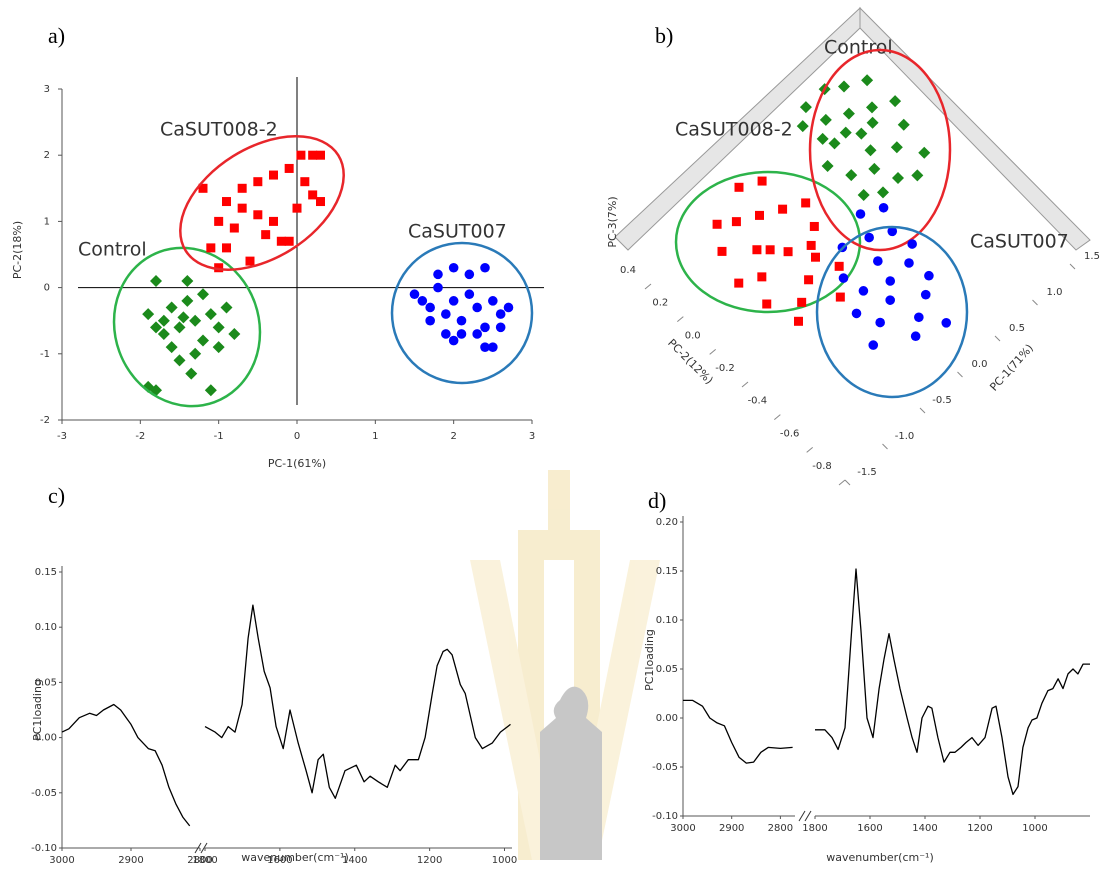 The height and width of the screenshot is (870, 1113). What do you see at coordinates (612, 221) in the screenshot?
I see `z-axis-title: PC-3(7%)` at bounding box center [612, 221].